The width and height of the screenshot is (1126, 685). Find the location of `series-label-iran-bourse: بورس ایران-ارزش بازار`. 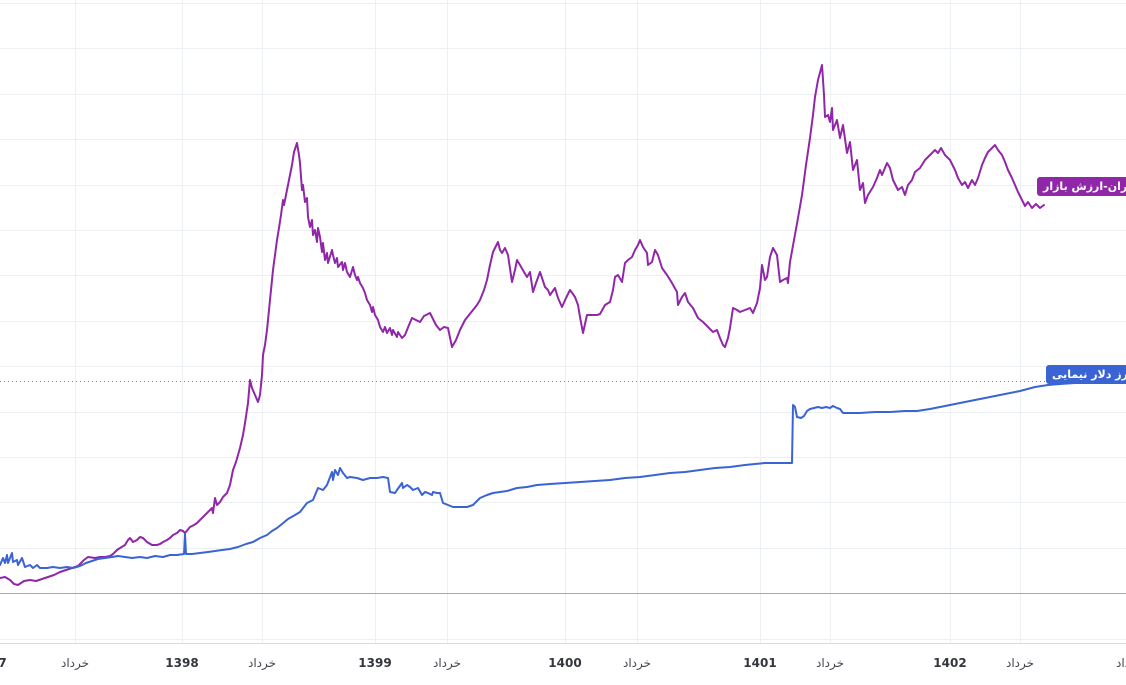

series-label-iran-bourse: بورس ایران-ارزش بازار is located at coordinates (1081, 186).